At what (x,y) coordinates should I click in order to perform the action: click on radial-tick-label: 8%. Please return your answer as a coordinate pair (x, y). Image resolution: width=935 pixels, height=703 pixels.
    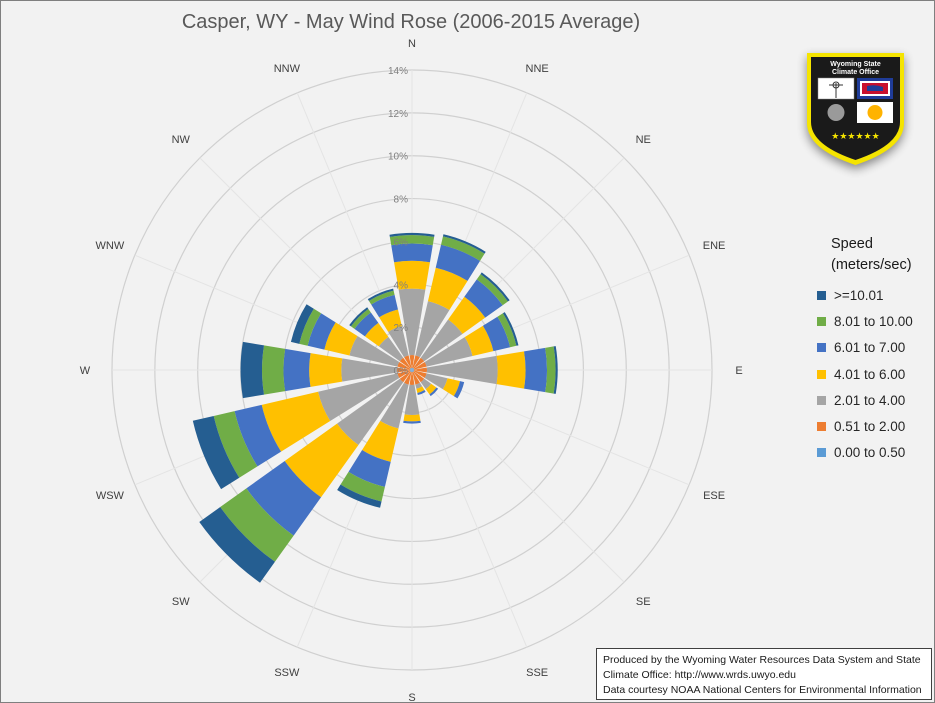
    Looking at the image, I should click on (401, 200).